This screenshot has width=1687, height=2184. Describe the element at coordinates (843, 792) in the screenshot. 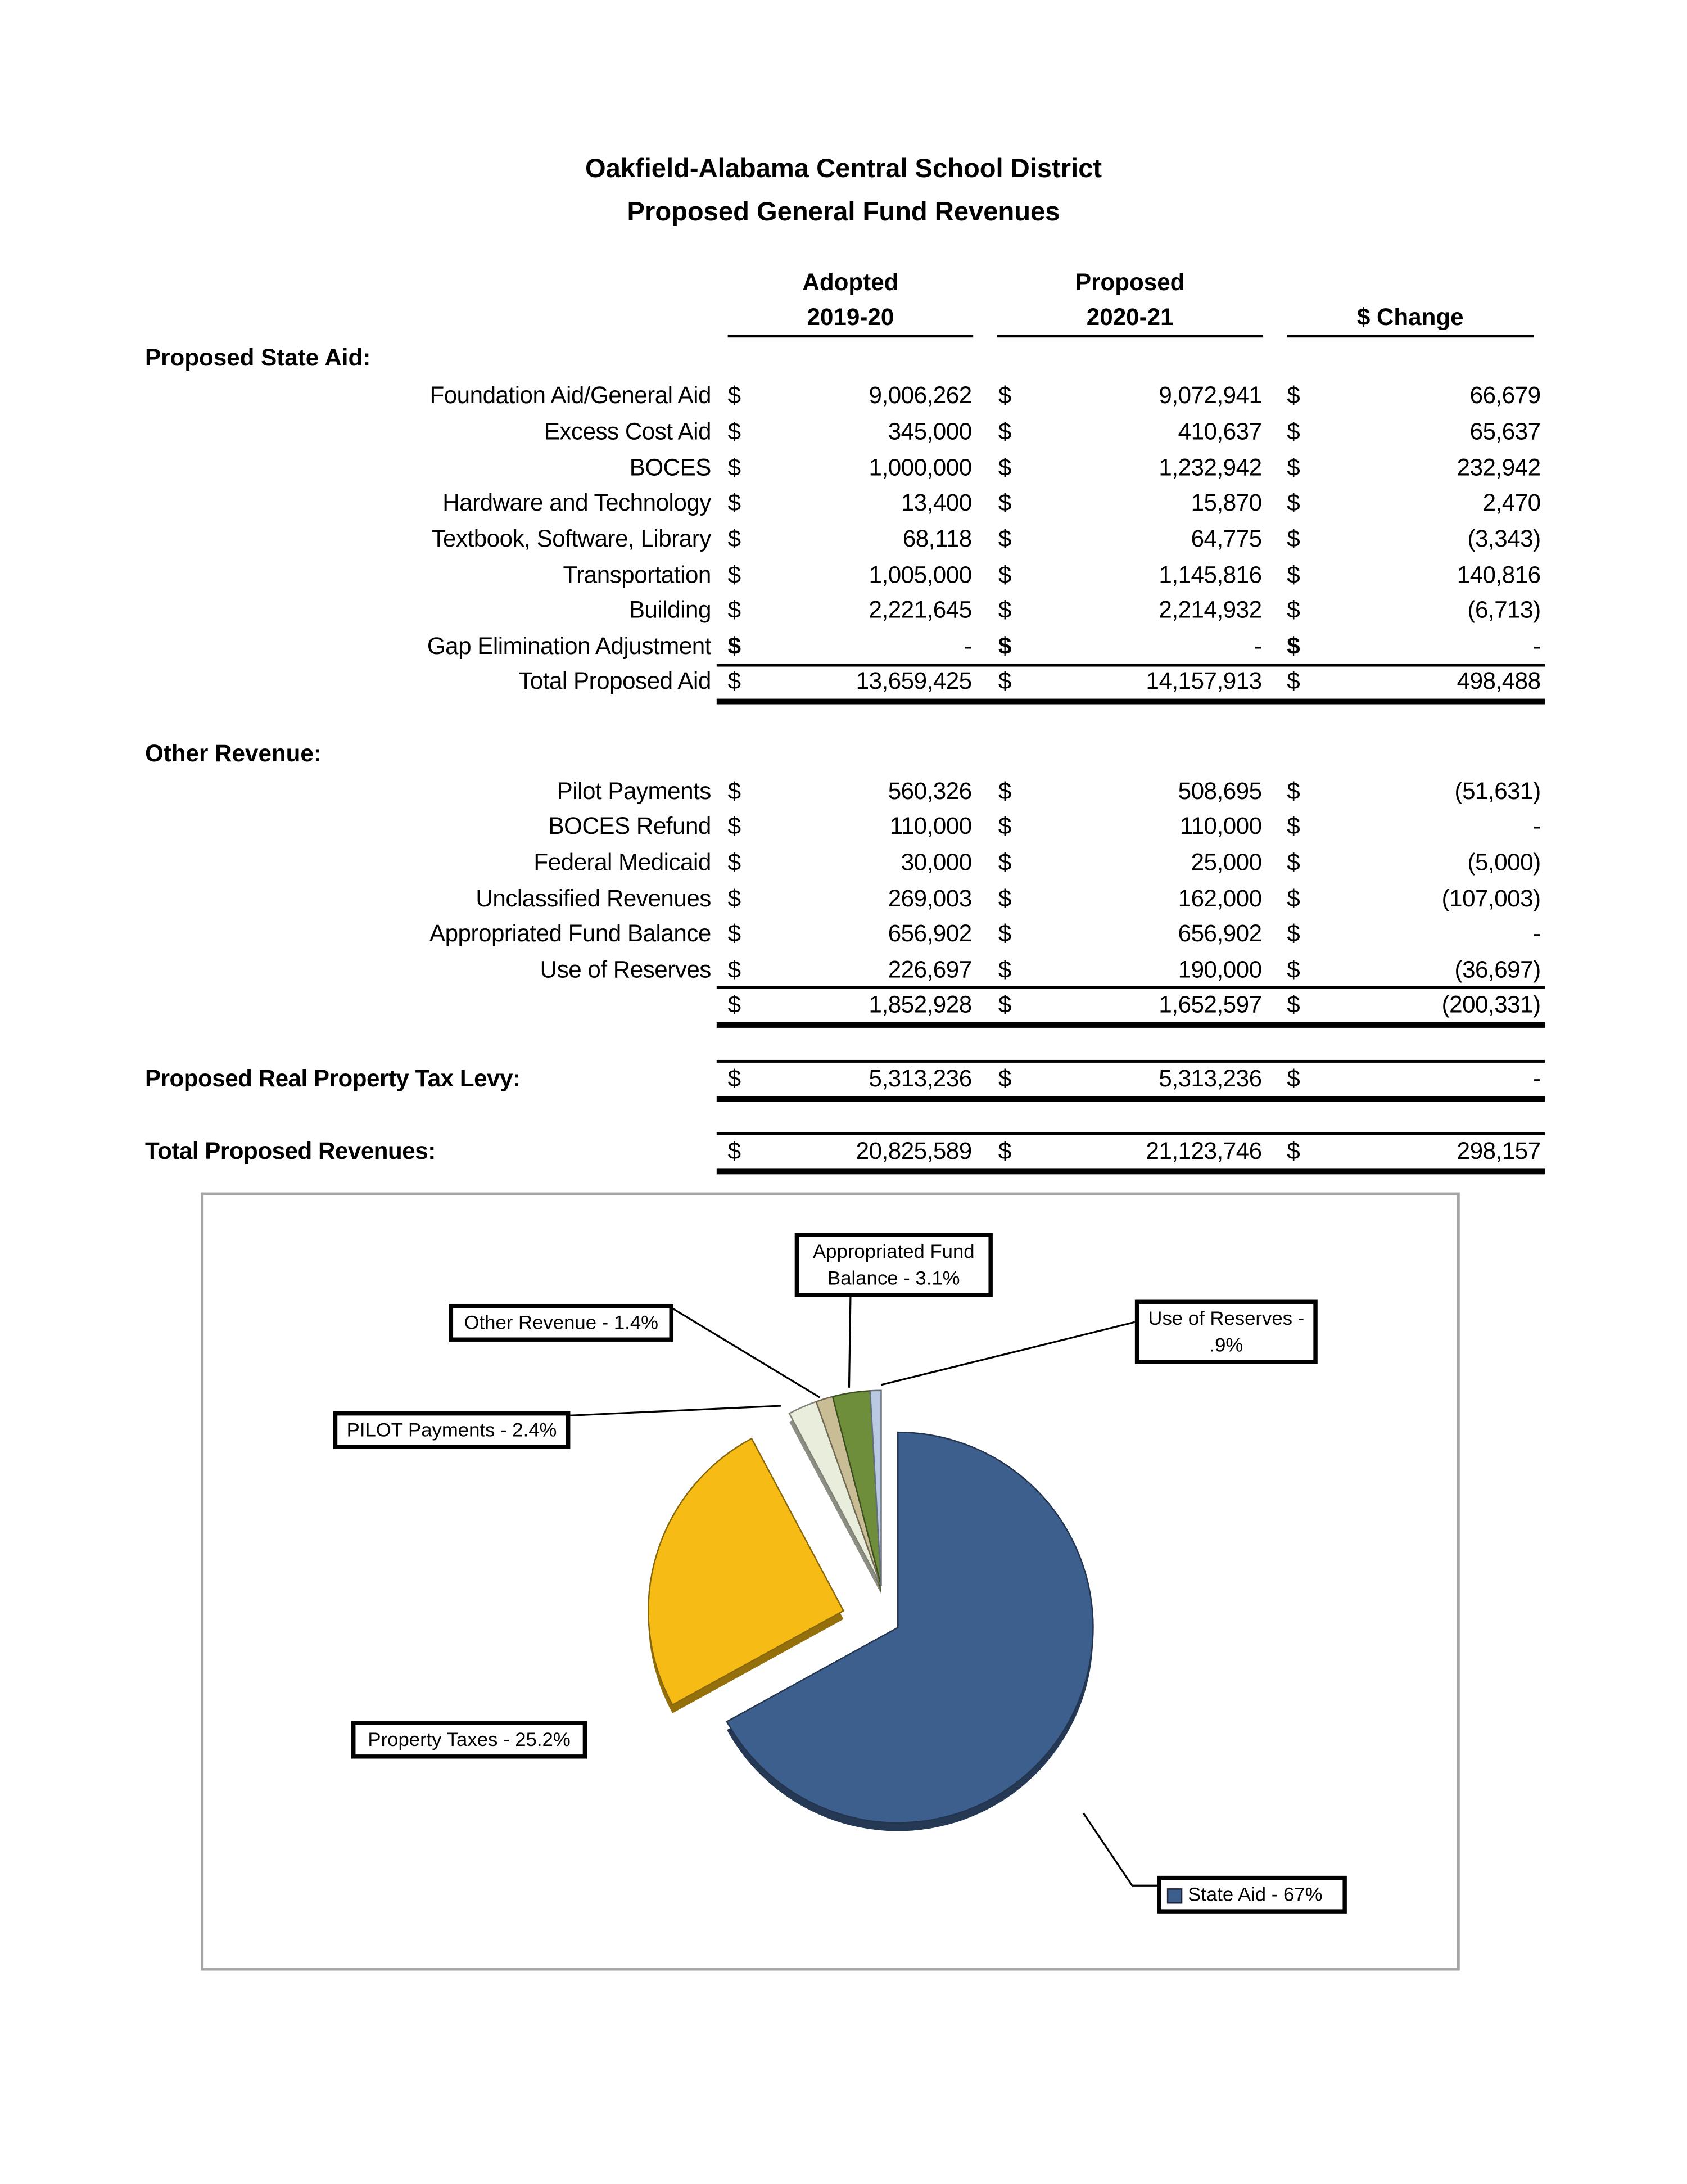

I see `table-row: Pilot Payments $560,326 $508,695 $ (51,631)` at that location.